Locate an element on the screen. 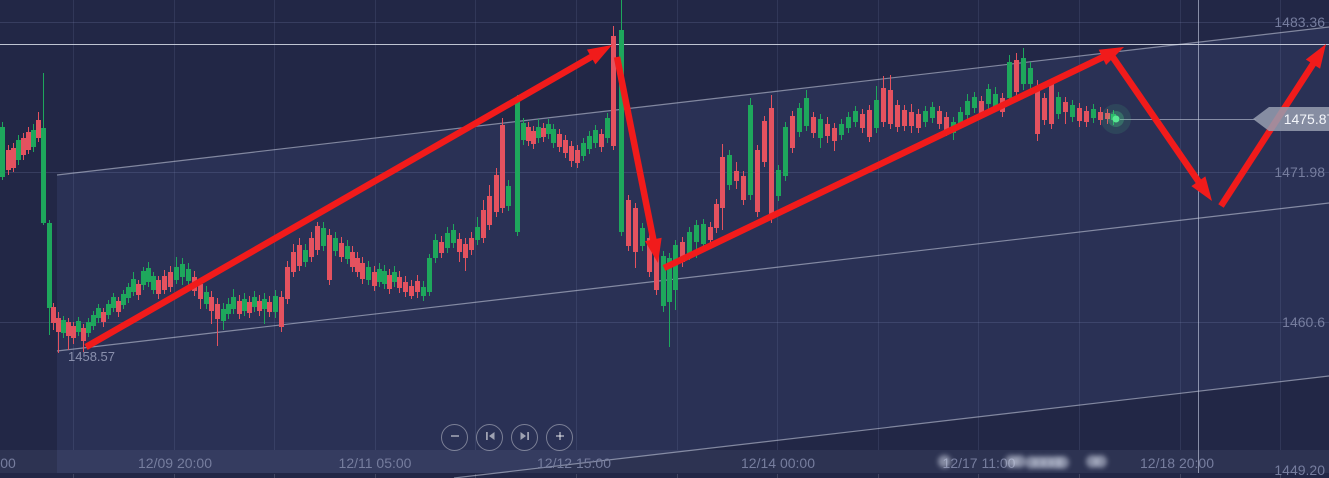 Image resolution: width=1329 pixels, height=478 pixels. zoom-out-button is located at coordinates (454, 437).